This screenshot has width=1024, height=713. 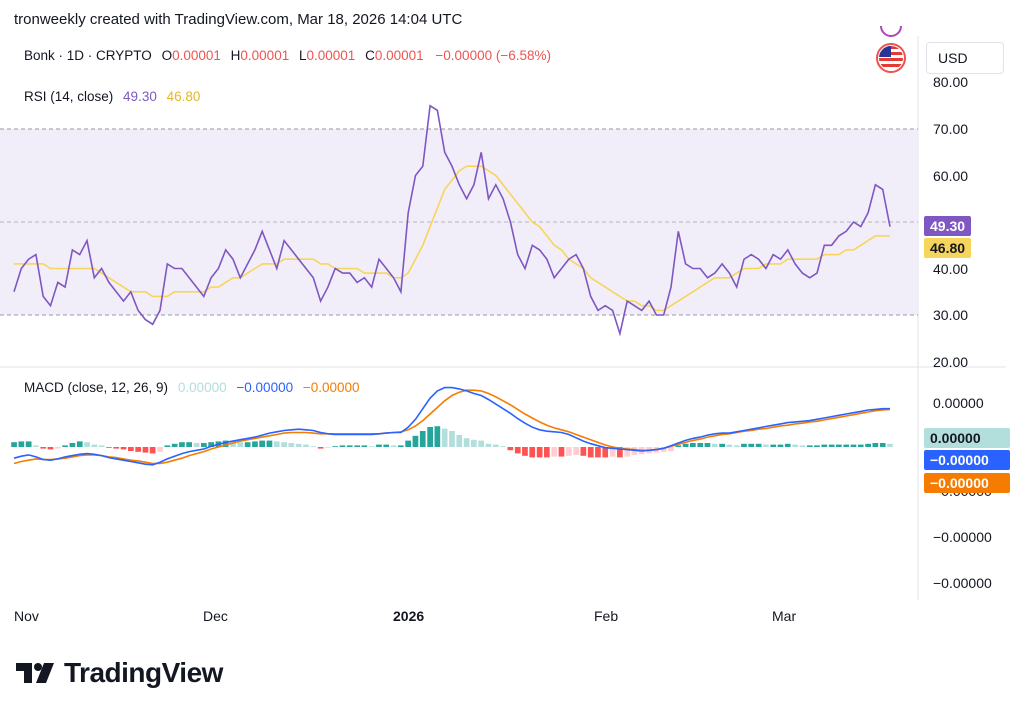 What do you see at coordinates (962, 583) in the screenshot?
I see `macd-tick-4: −0.00000` at bounding box center [962, 583].